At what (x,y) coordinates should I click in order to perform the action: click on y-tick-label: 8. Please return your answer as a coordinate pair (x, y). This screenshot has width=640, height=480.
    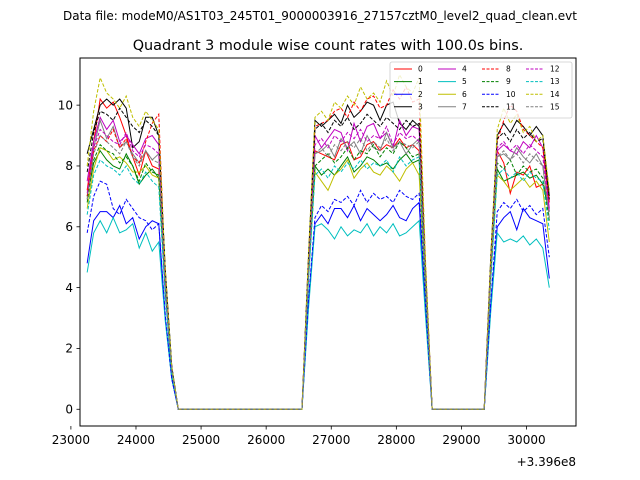
    Looking at the image, I should click on (69, 166).